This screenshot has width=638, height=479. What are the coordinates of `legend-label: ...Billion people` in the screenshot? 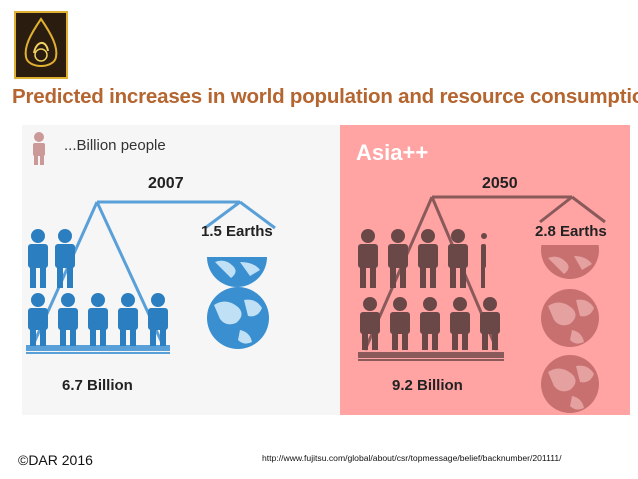 It's located at (115, 145).